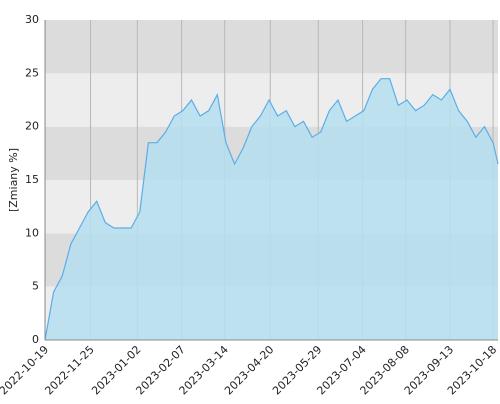 This screenshot has width=500, height=404. I want to click on x-tick-label: 2022-11-25, so click(69, 370).